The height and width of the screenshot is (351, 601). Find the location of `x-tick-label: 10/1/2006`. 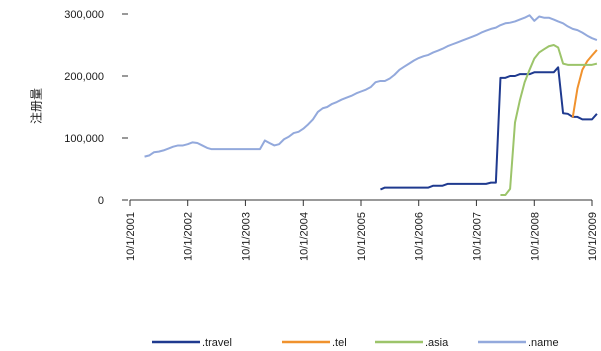

x-tick-label: 10/1/2006 is located at coordinates (420, 236).